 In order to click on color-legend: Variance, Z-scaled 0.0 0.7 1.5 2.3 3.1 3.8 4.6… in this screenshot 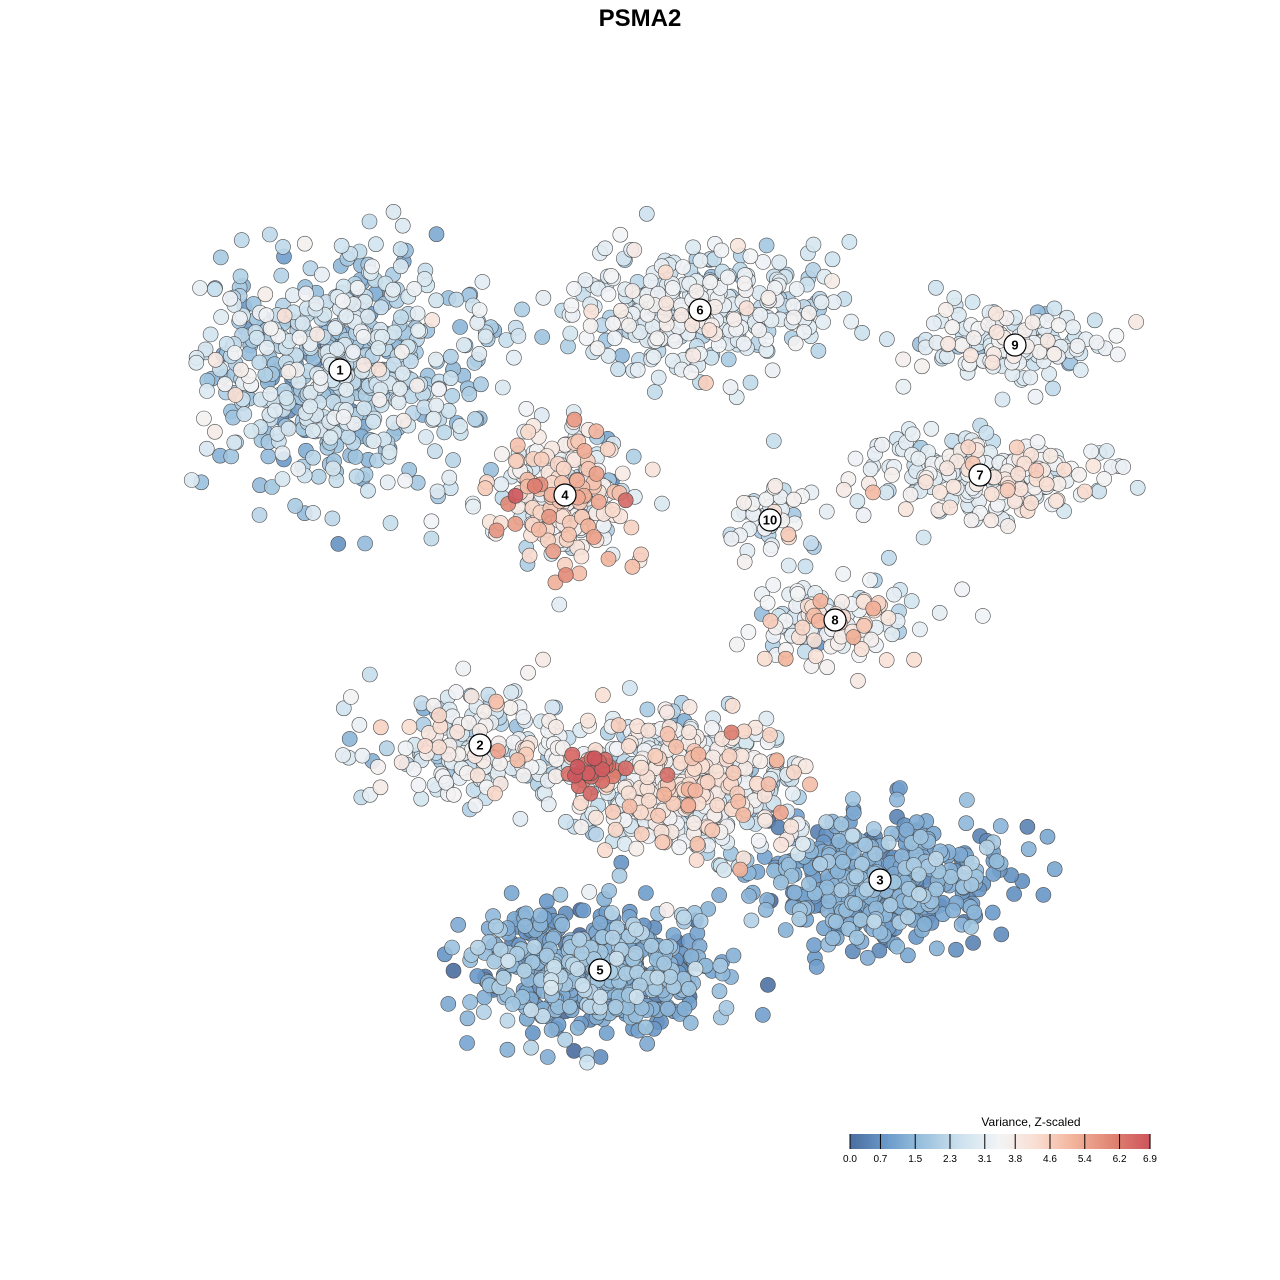, I will do `click(1000, 1140)`.